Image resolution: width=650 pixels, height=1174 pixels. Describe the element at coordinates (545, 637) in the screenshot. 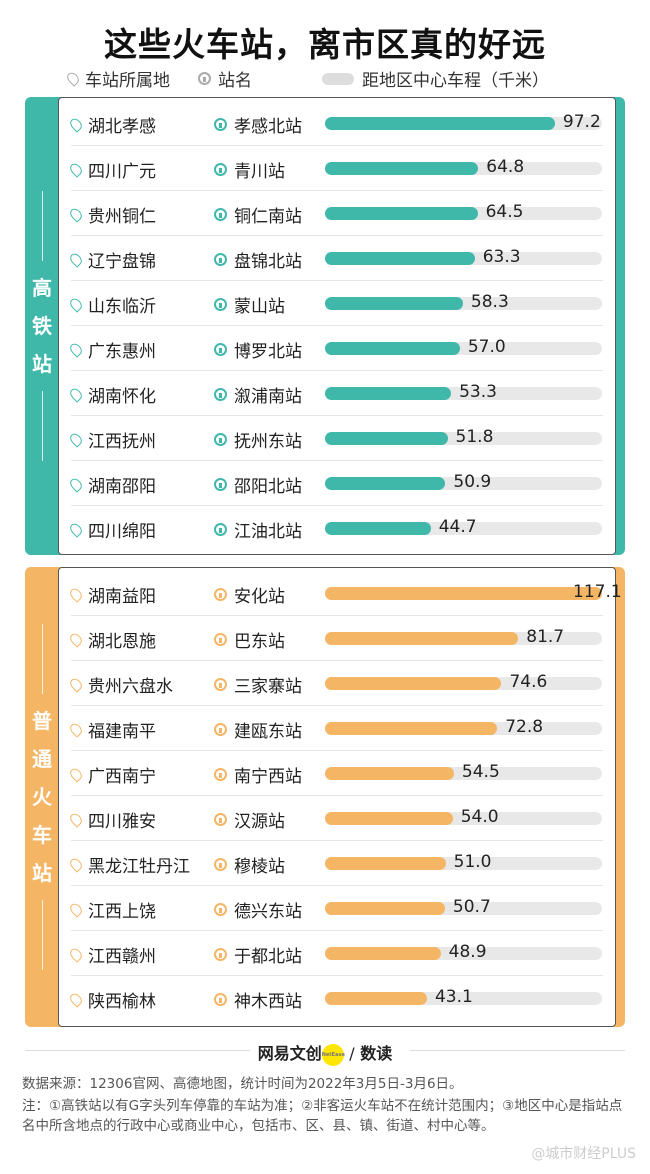

I see `value-label: 81.7` at that location.